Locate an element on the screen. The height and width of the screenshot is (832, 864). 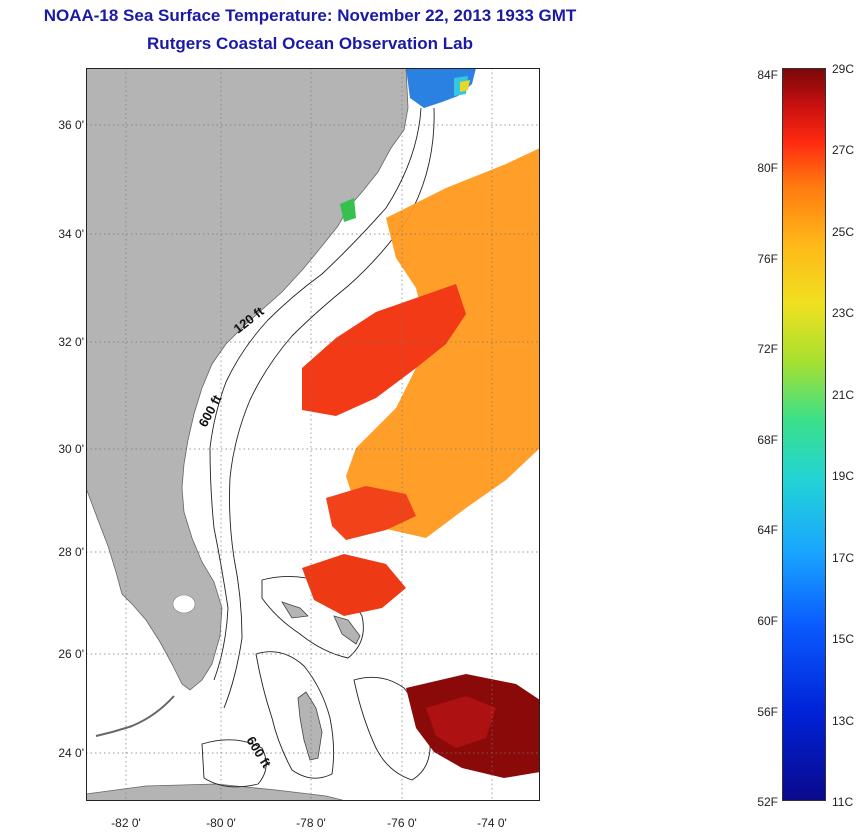
temperature-colorbar is located at coordinates (804, 434).